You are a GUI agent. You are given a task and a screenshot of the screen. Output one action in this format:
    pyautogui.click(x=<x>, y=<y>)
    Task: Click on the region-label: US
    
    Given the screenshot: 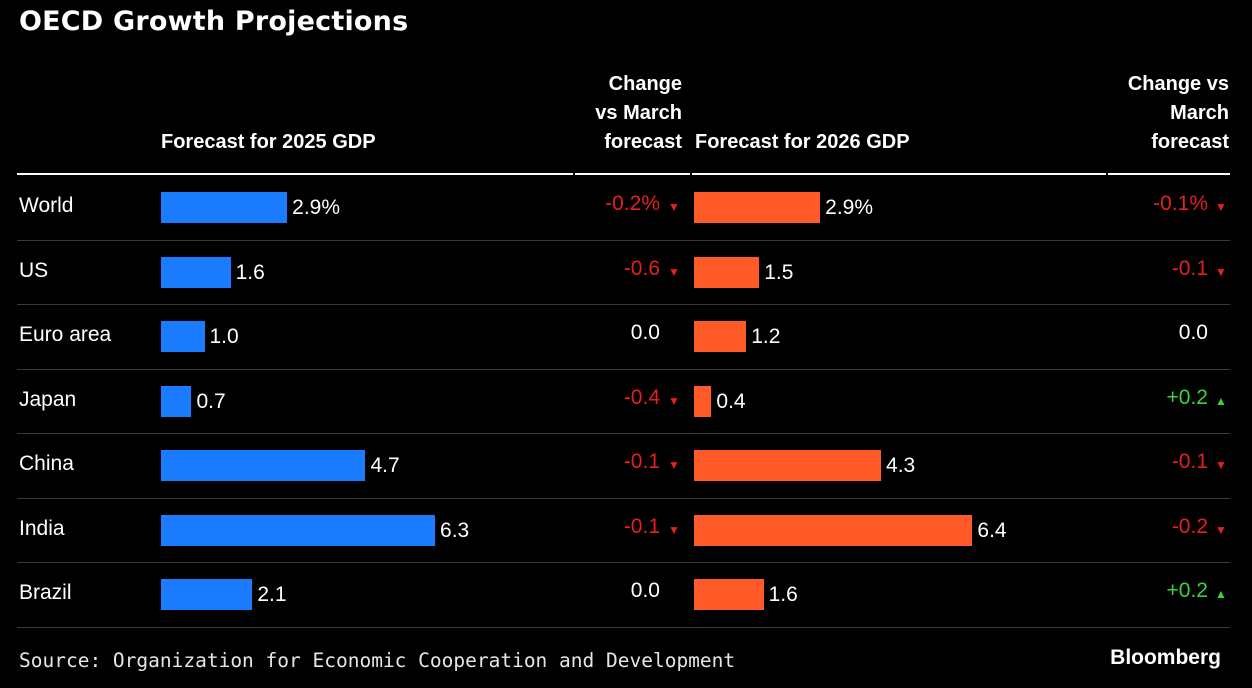 What is the action you would take?
    pyautogui.click(x=34, y=270)
    